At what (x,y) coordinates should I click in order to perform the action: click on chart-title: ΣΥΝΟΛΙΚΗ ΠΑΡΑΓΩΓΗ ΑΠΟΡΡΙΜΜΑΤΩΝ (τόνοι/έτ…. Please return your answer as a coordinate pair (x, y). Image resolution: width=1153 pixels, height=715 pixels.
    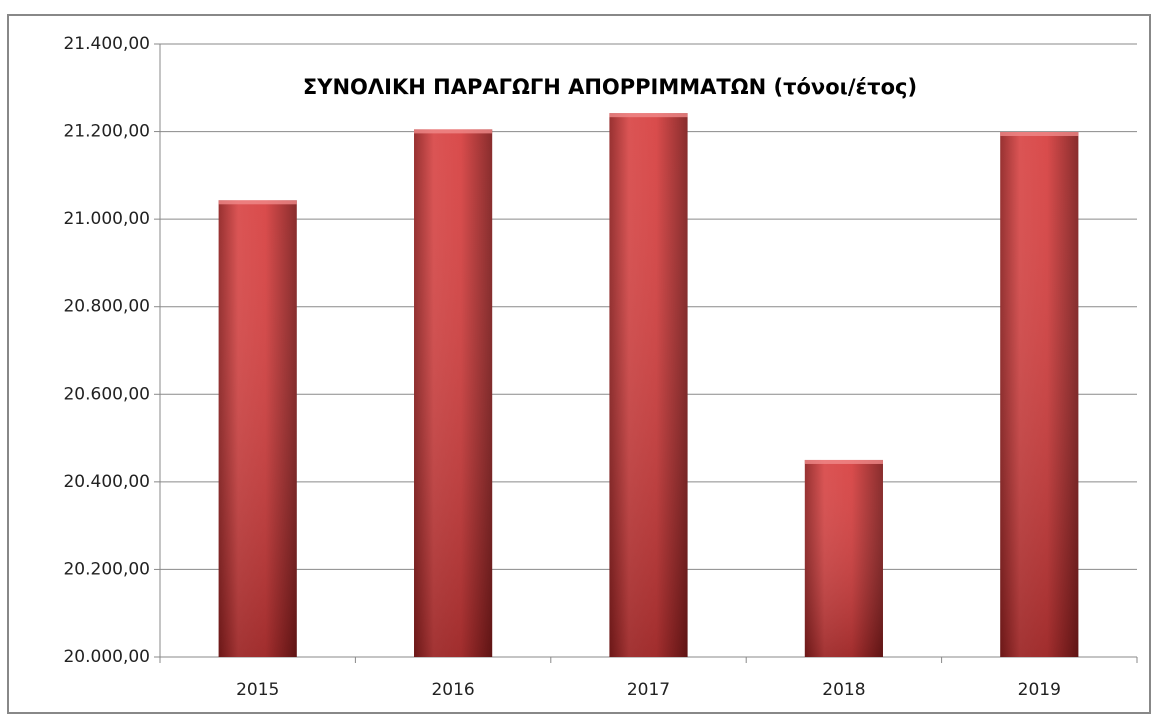
    Looking at the image, I should click on (610, 87).